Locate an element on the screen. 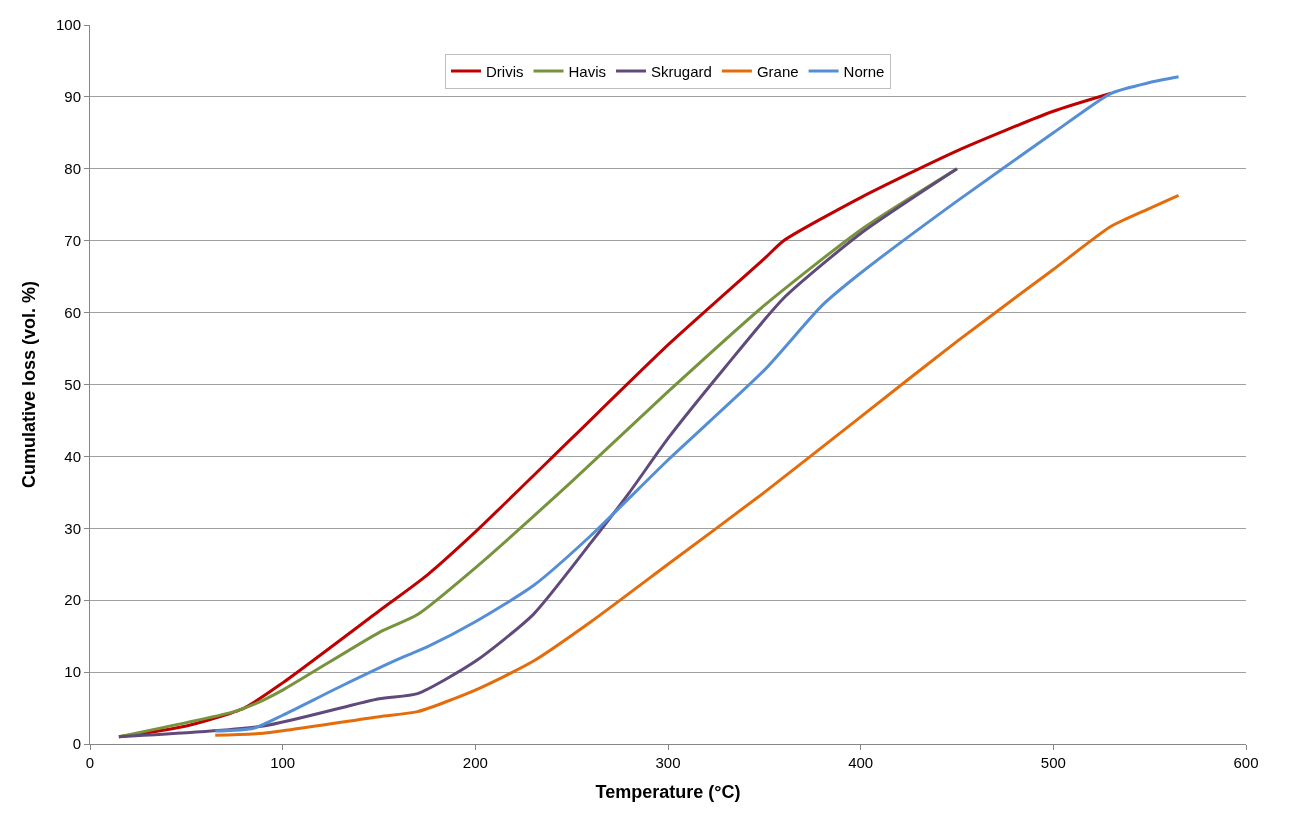  x-tick-label: 100 is located at coordinates (283, 762).